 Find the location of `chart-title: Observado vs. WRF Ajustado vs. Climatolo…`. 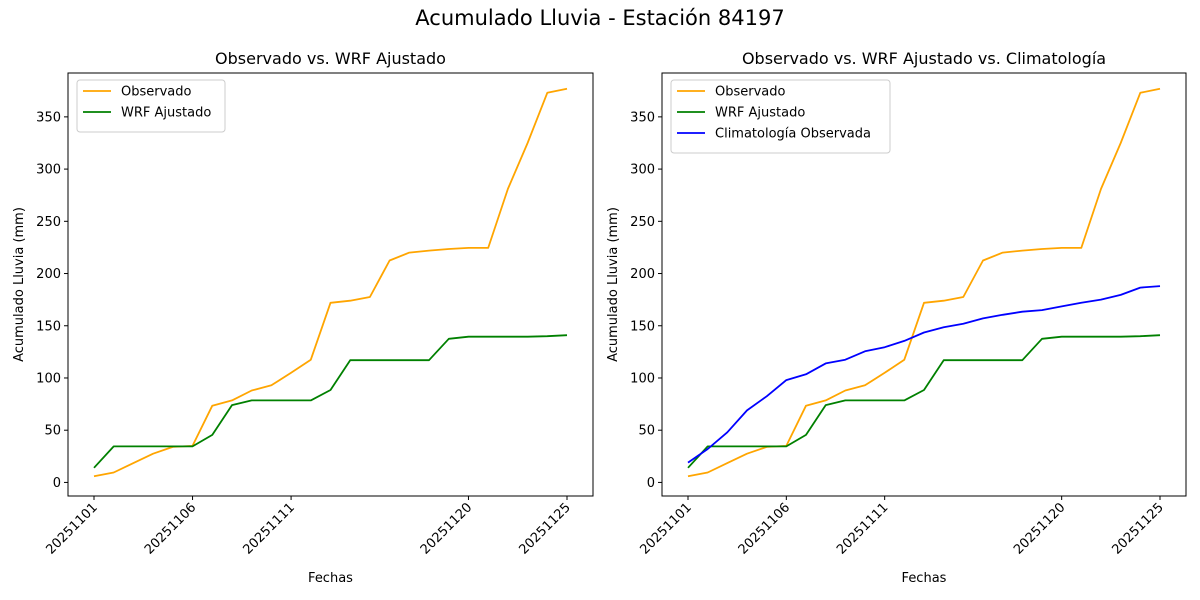

chart-title: Observado vs. WRF Ajustado vs. Climatolo… is located at coordinates (924, 58).